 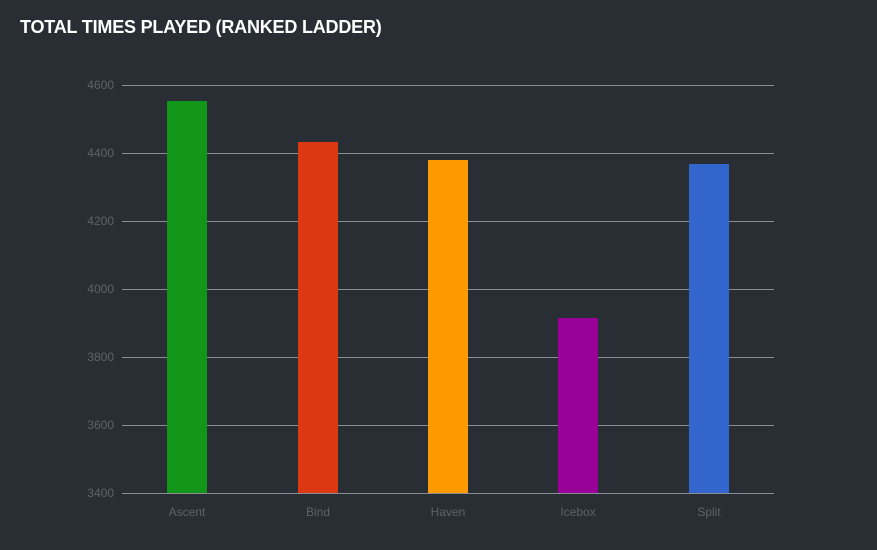 I want to click on y-tick-label: 3400, so click(x=100, y=493).